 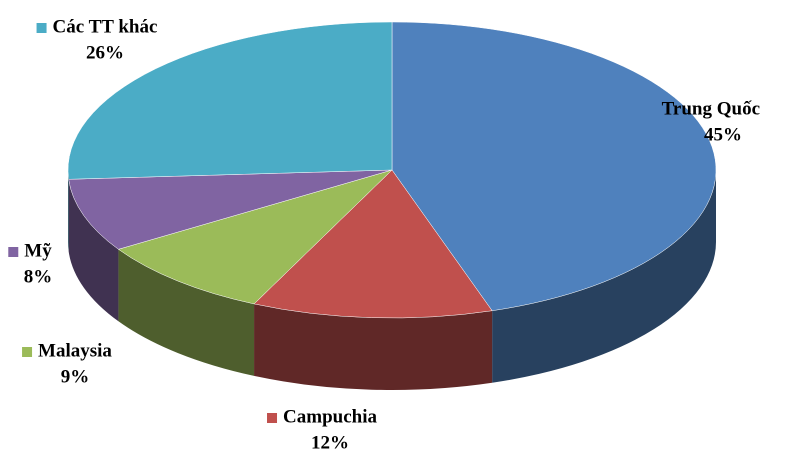 What do you see at coordinates (38, 276) in the screenshot?
I see `data-label-value: 8%` at bounding box center [38, 276].